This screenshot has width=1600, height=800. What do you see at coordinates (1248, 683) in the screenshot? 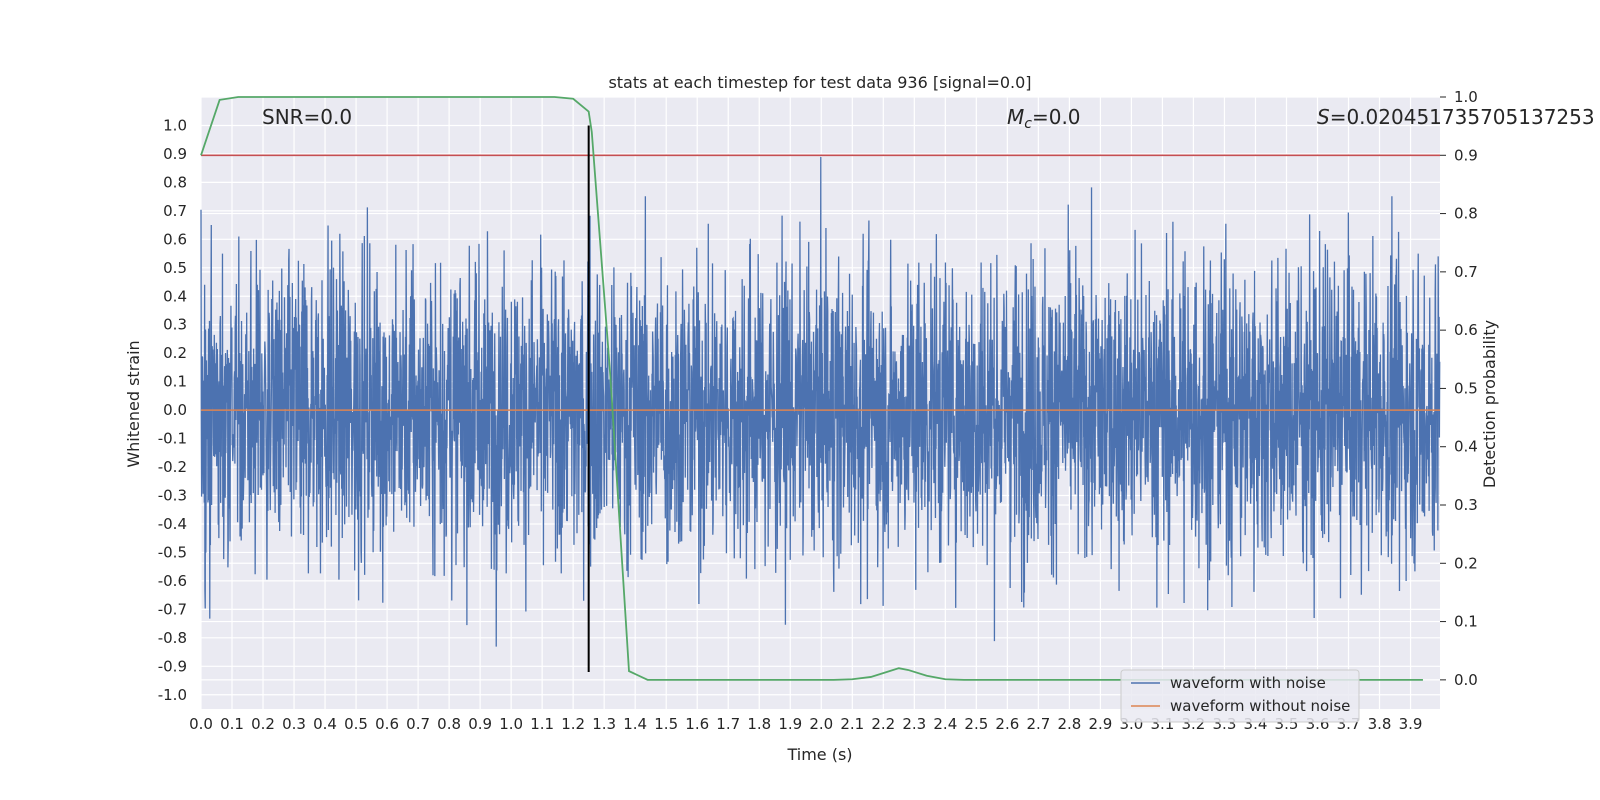
I see `legend-label-noise: waveform with noise` at bounding box center [1248, 683].